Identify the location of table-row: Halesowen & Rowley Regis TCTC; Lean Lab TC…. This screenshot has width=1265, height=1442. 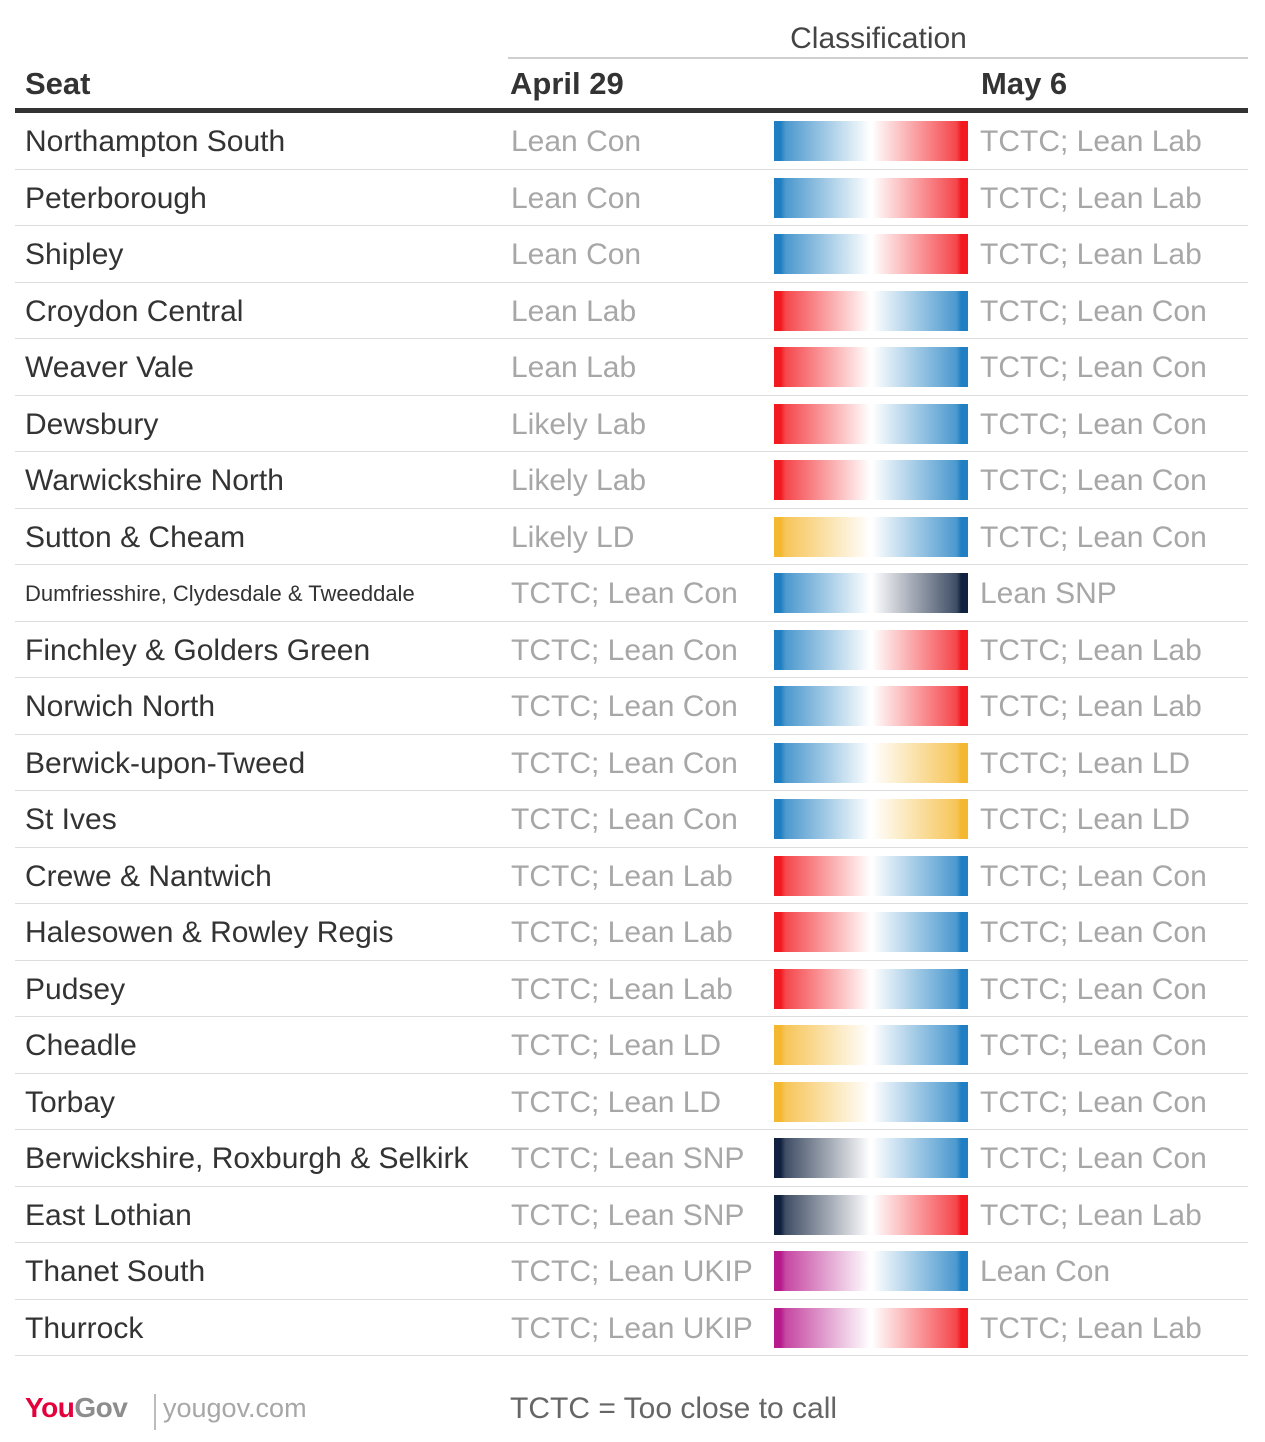
(631, 932).